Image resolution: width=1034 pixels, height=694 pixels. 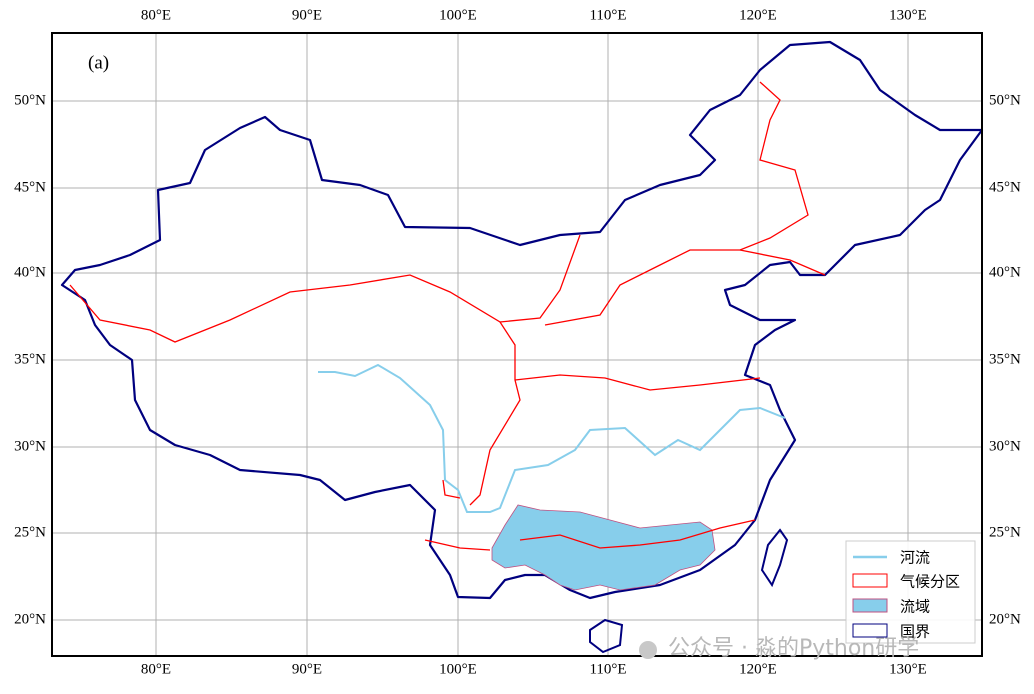 I want to click on legend: 河流 气候分区 流域 国界, so click(x=910, y=592).